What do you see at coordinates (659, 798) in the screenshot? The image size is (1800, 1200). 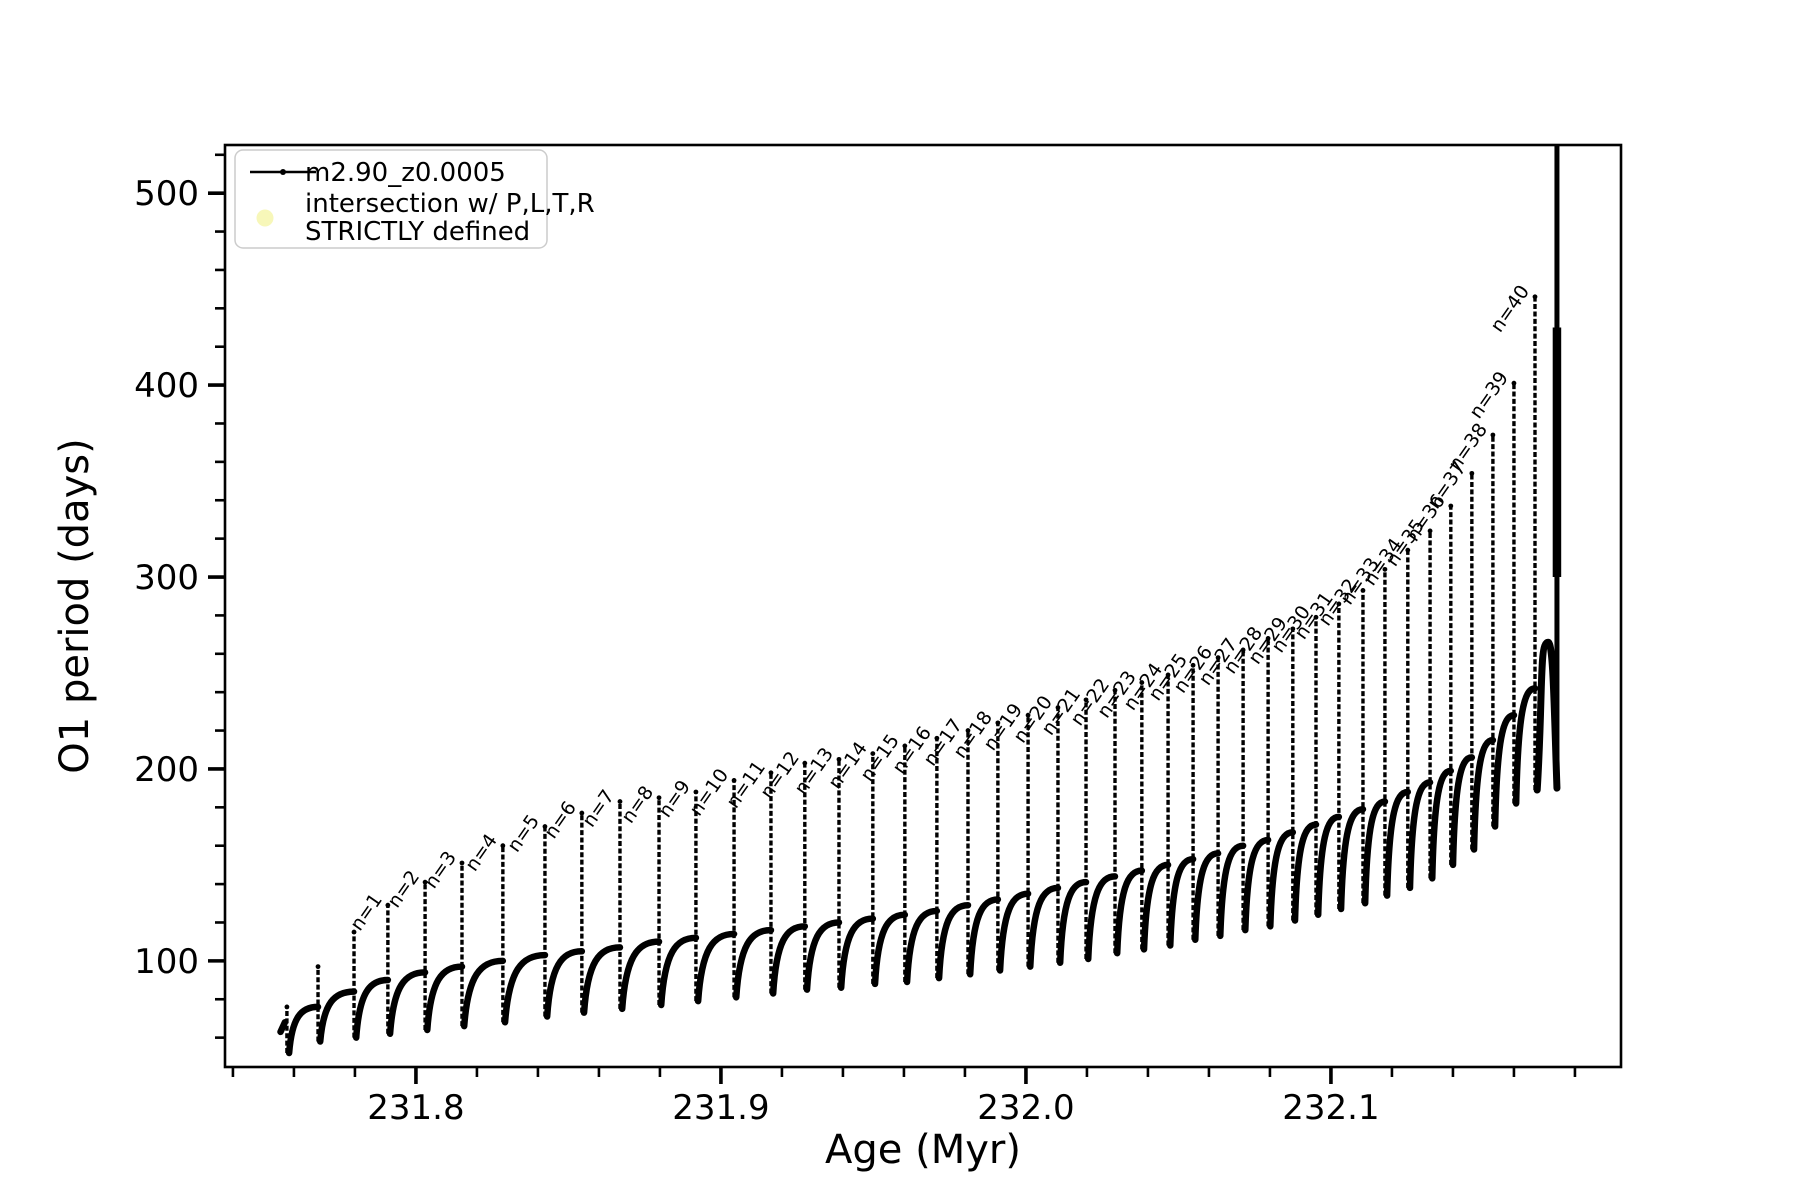 I see `pulse-peak-dot-n8` at bounding box center [659, 798].